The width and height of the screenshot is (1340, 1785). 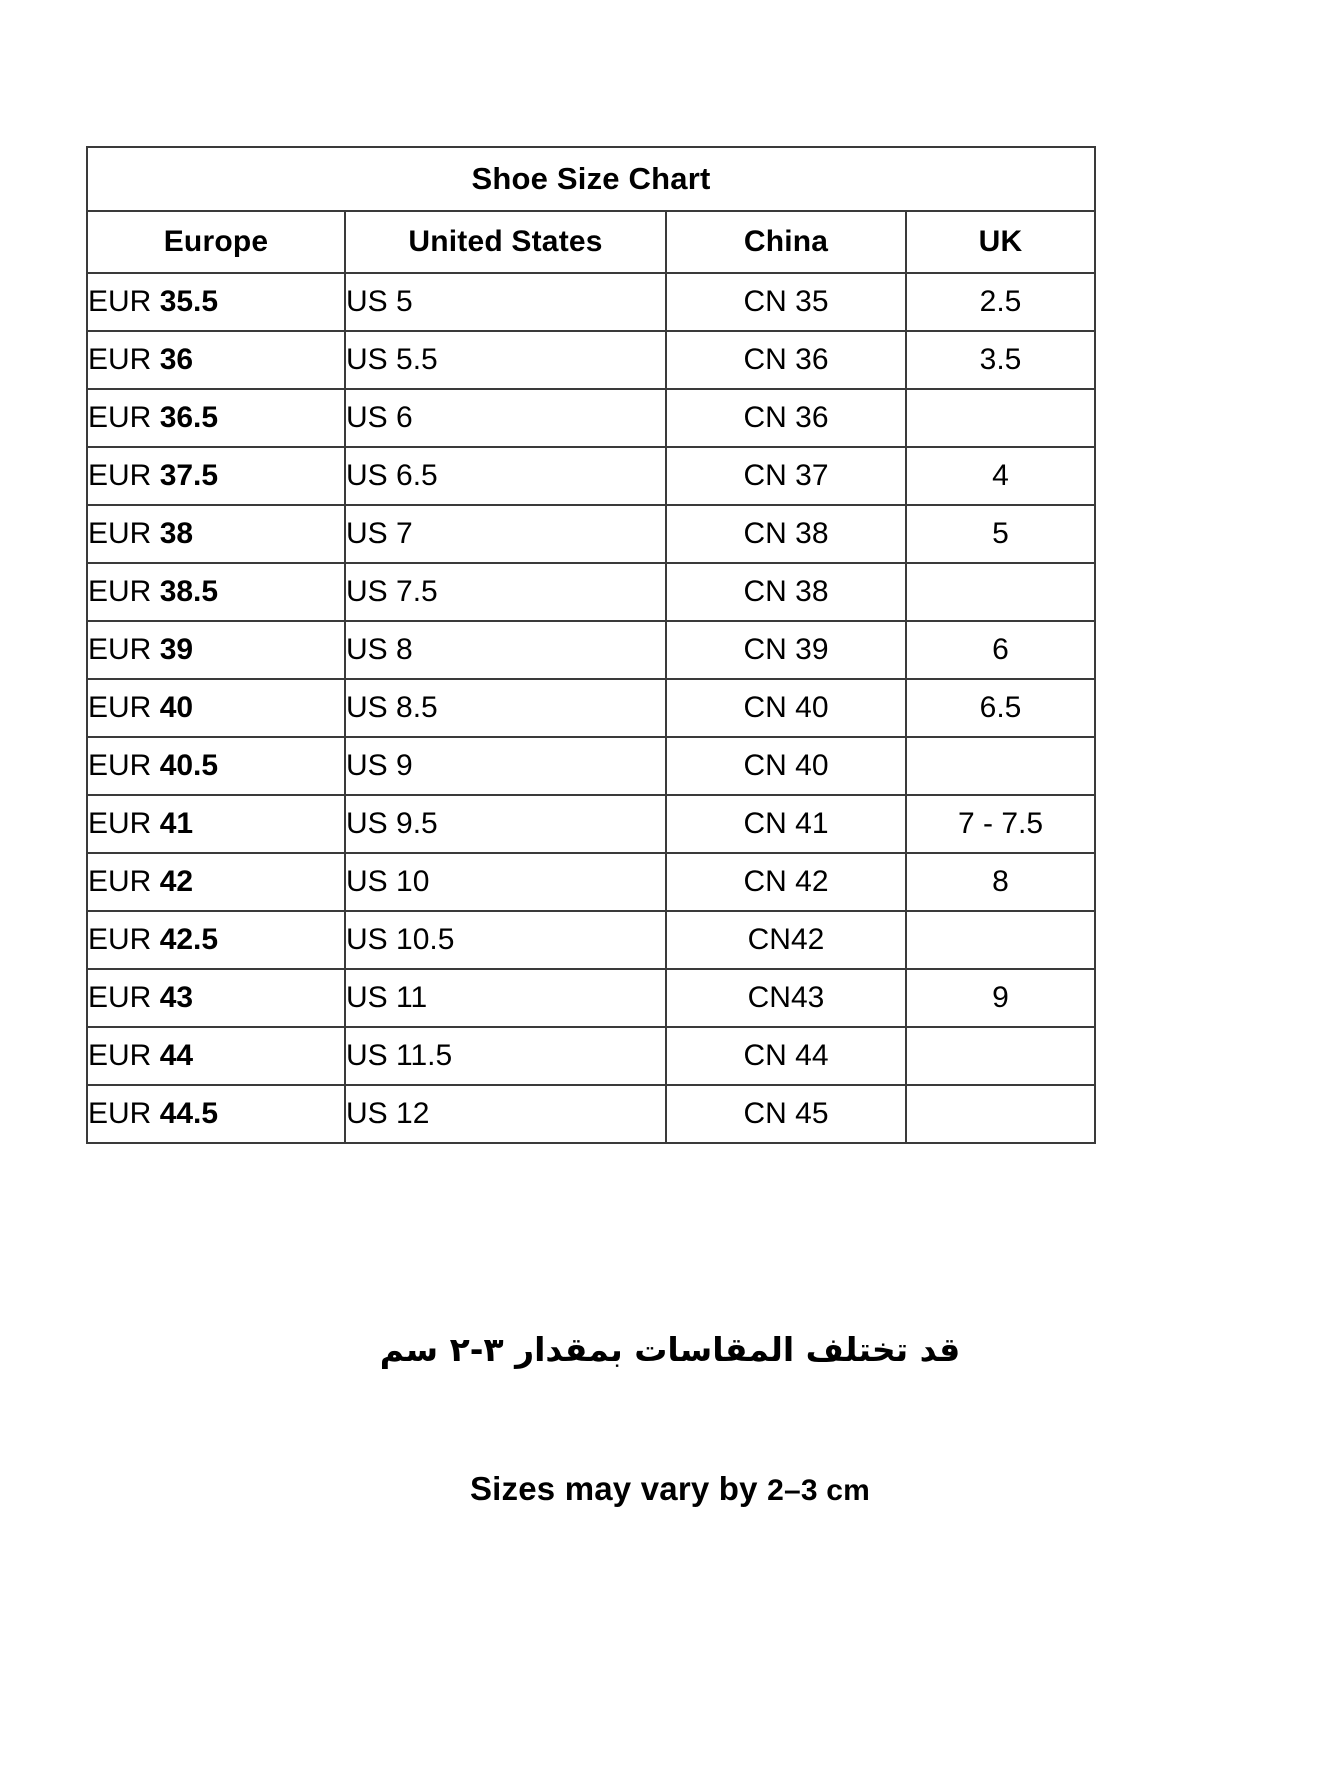 I want to click on note-english-text: Sizes may vary by, so click(x=613, y=1488).